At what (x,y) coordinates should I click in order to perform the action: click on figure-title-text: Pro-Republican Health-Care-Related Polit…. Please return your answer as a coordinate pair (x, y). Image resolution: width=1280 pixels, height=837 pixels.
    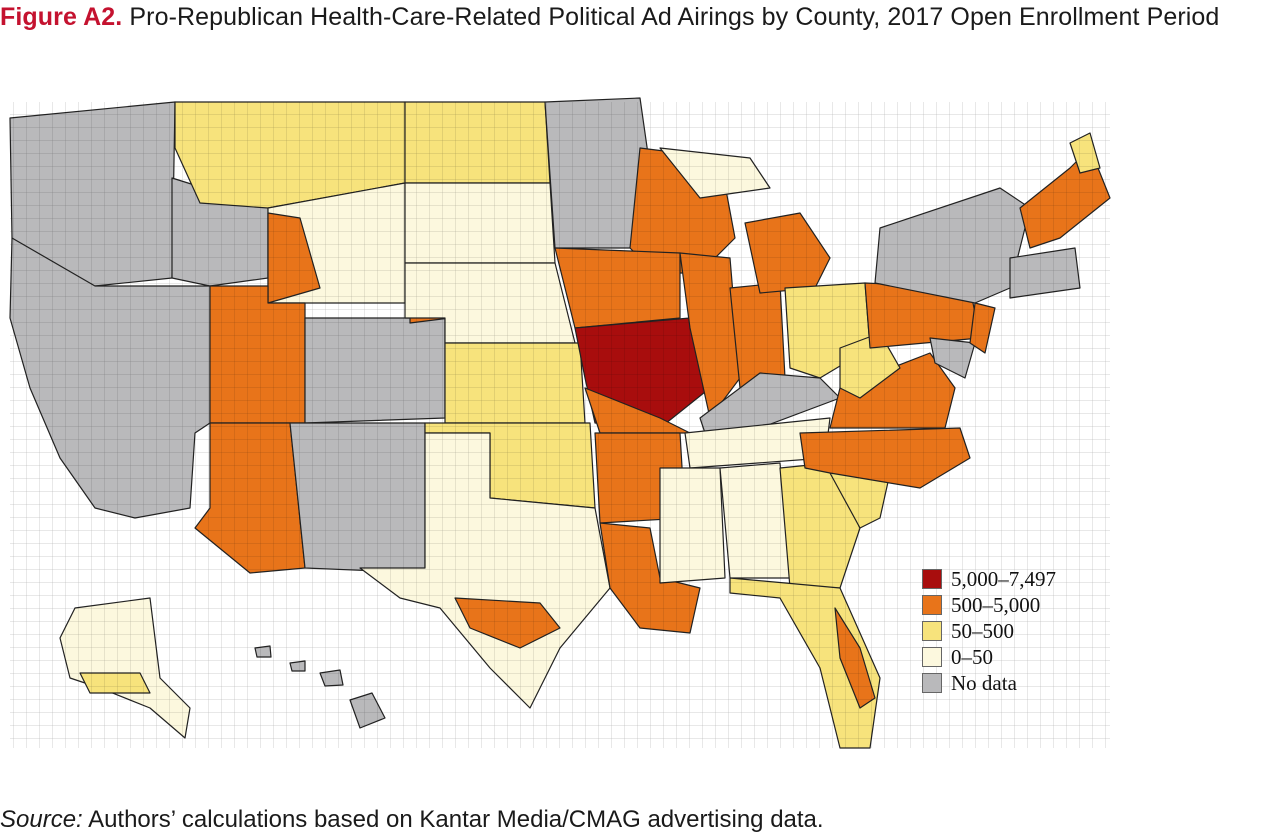
    Looking at the image, I should click on (671, 17).